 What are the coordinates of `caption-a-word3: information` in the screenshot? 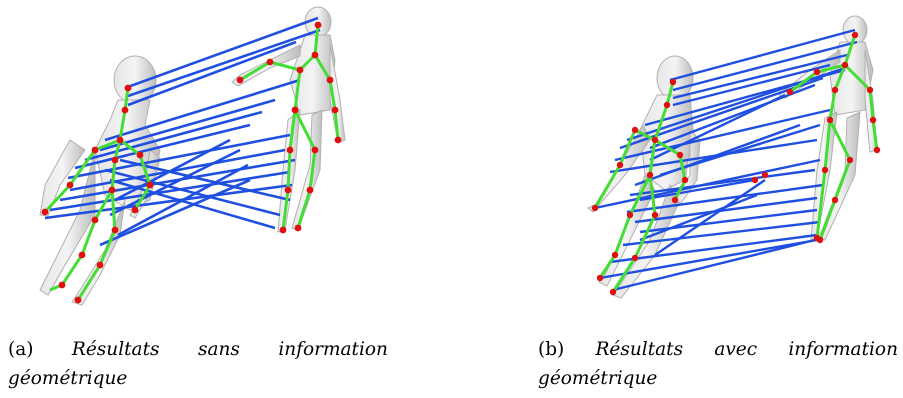 It's located at (333, 349).